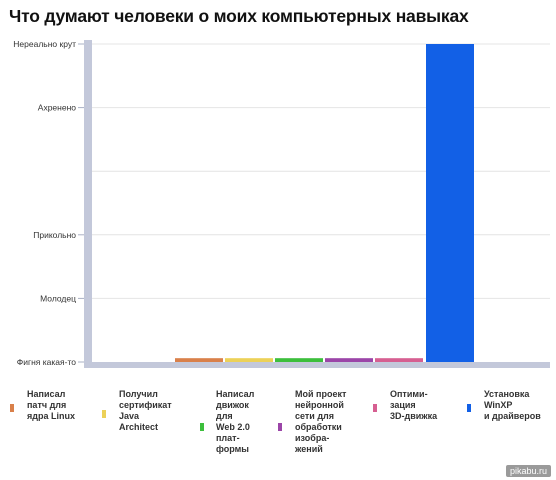 The width and height of the screenshot is (556, 480). I want to click on legend-label: Получил сертификат Java Architect, so click(145, 410).